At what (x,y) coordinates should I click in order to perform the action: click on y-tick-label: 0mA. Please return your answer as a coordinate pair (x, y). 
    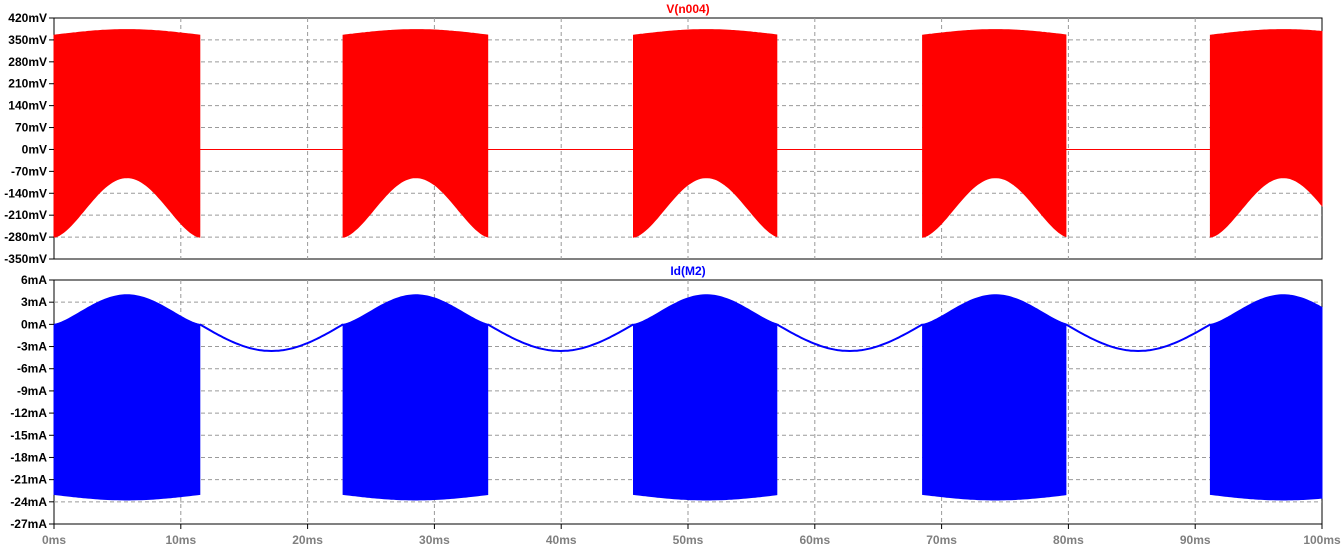
    Looking at the image, I should click on (34, 324).